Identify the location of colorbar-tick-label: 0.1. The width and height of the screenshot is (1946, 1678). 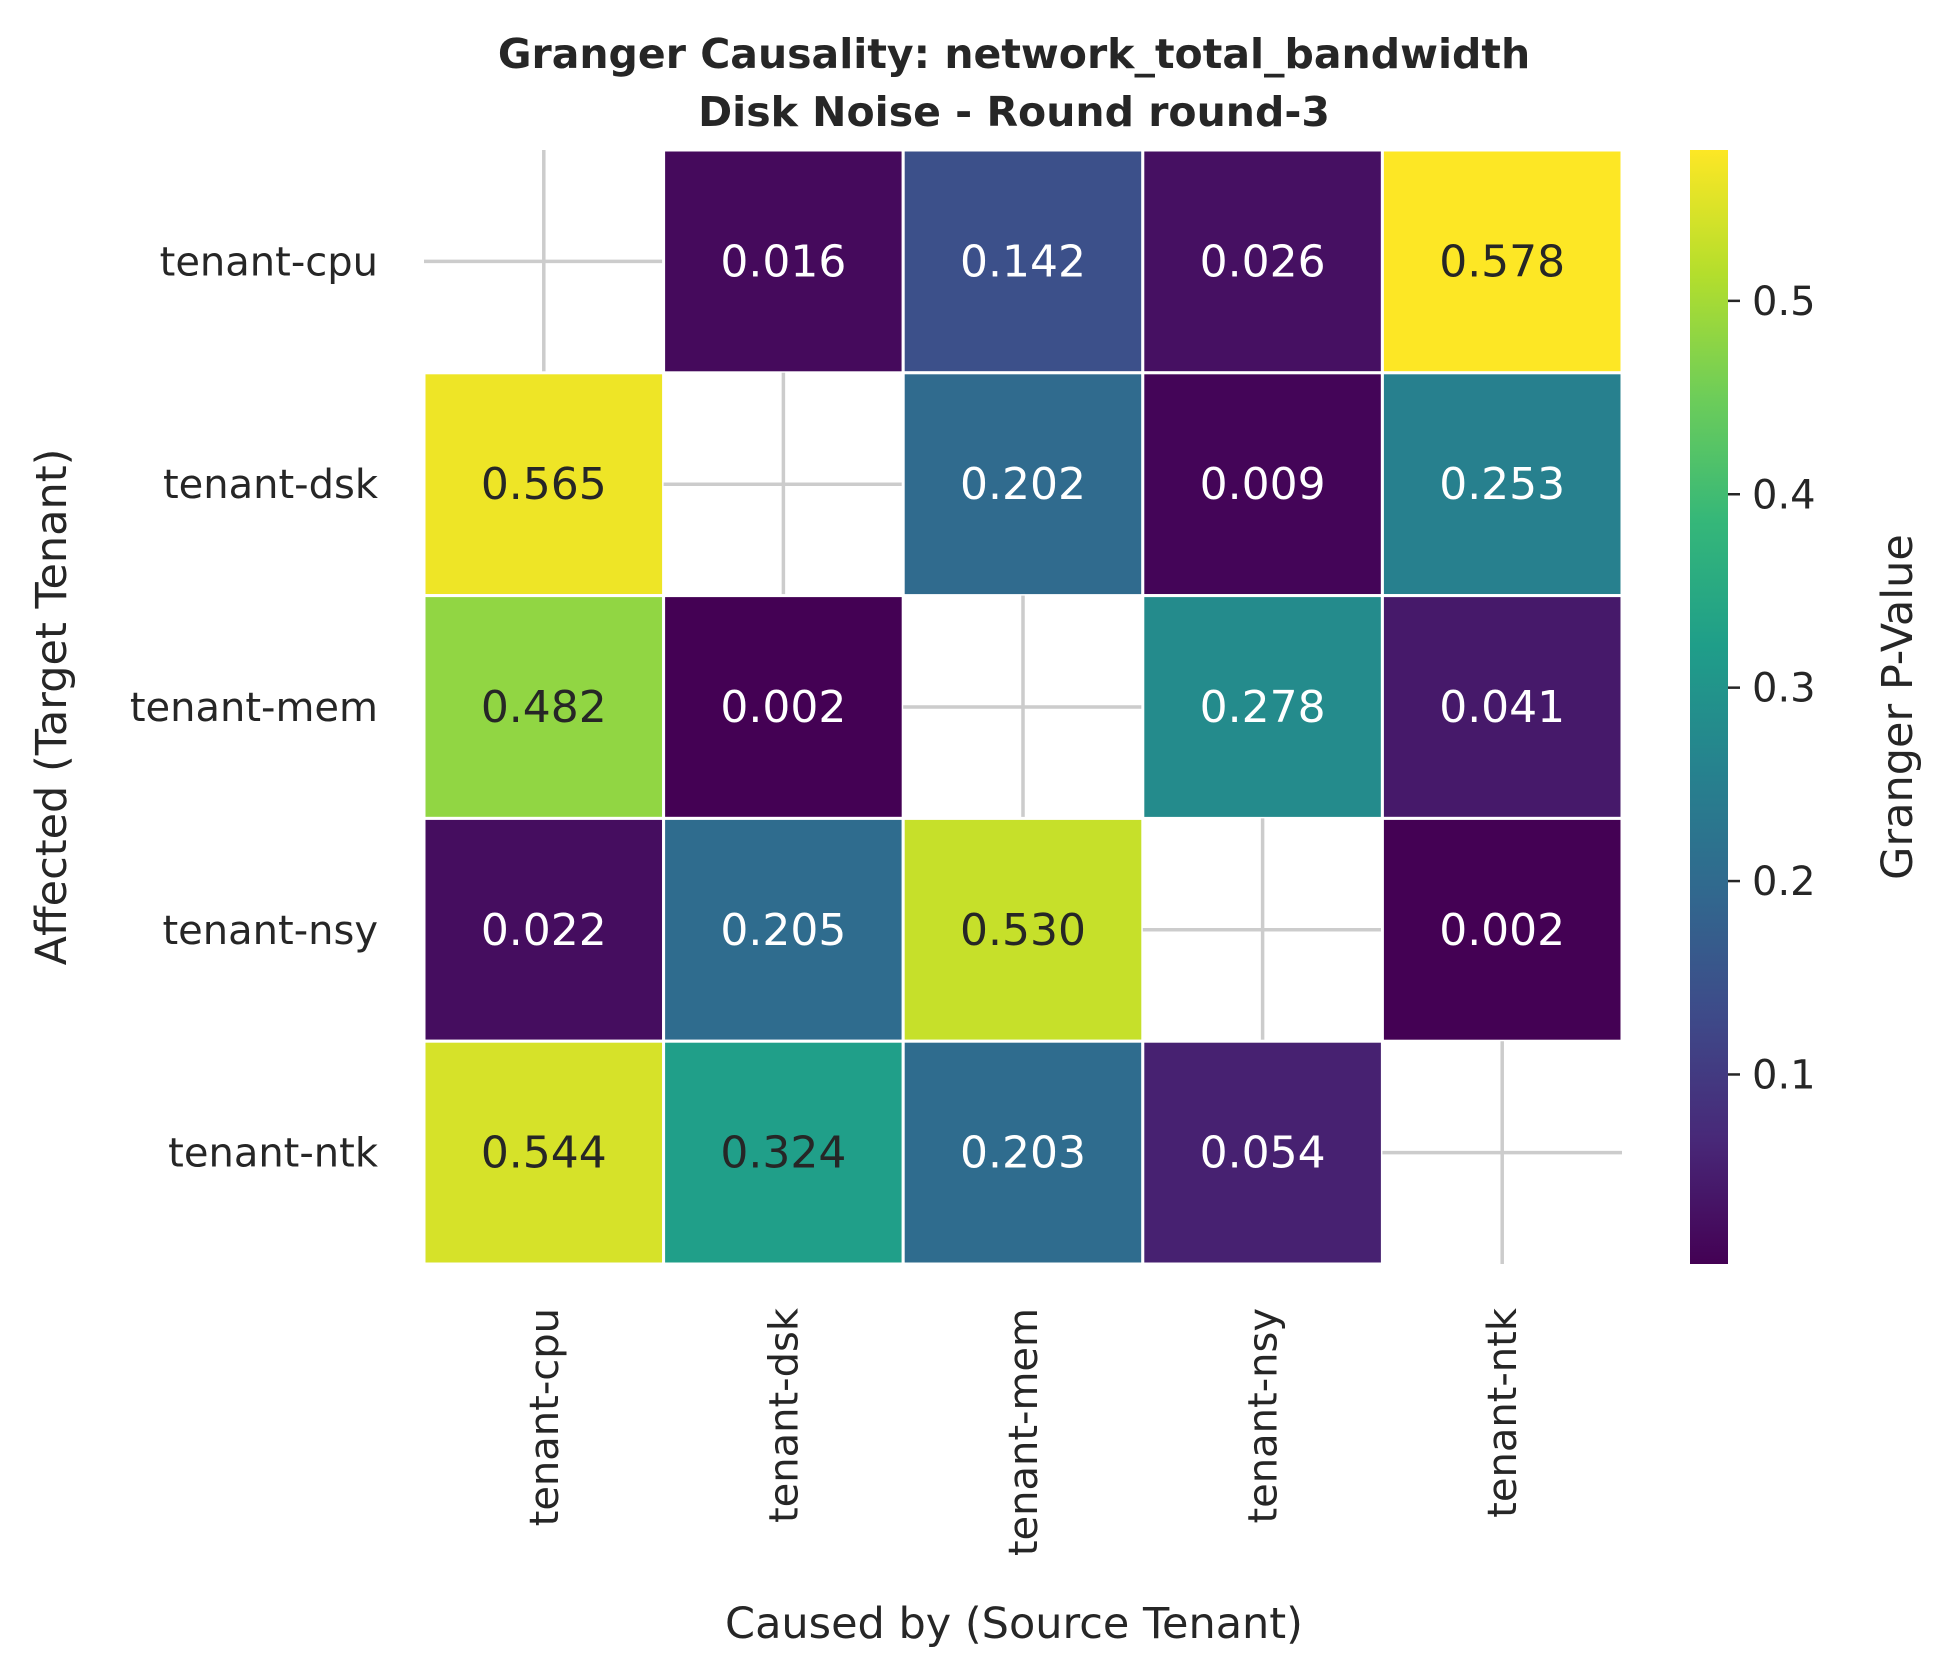
(1784, 1075).